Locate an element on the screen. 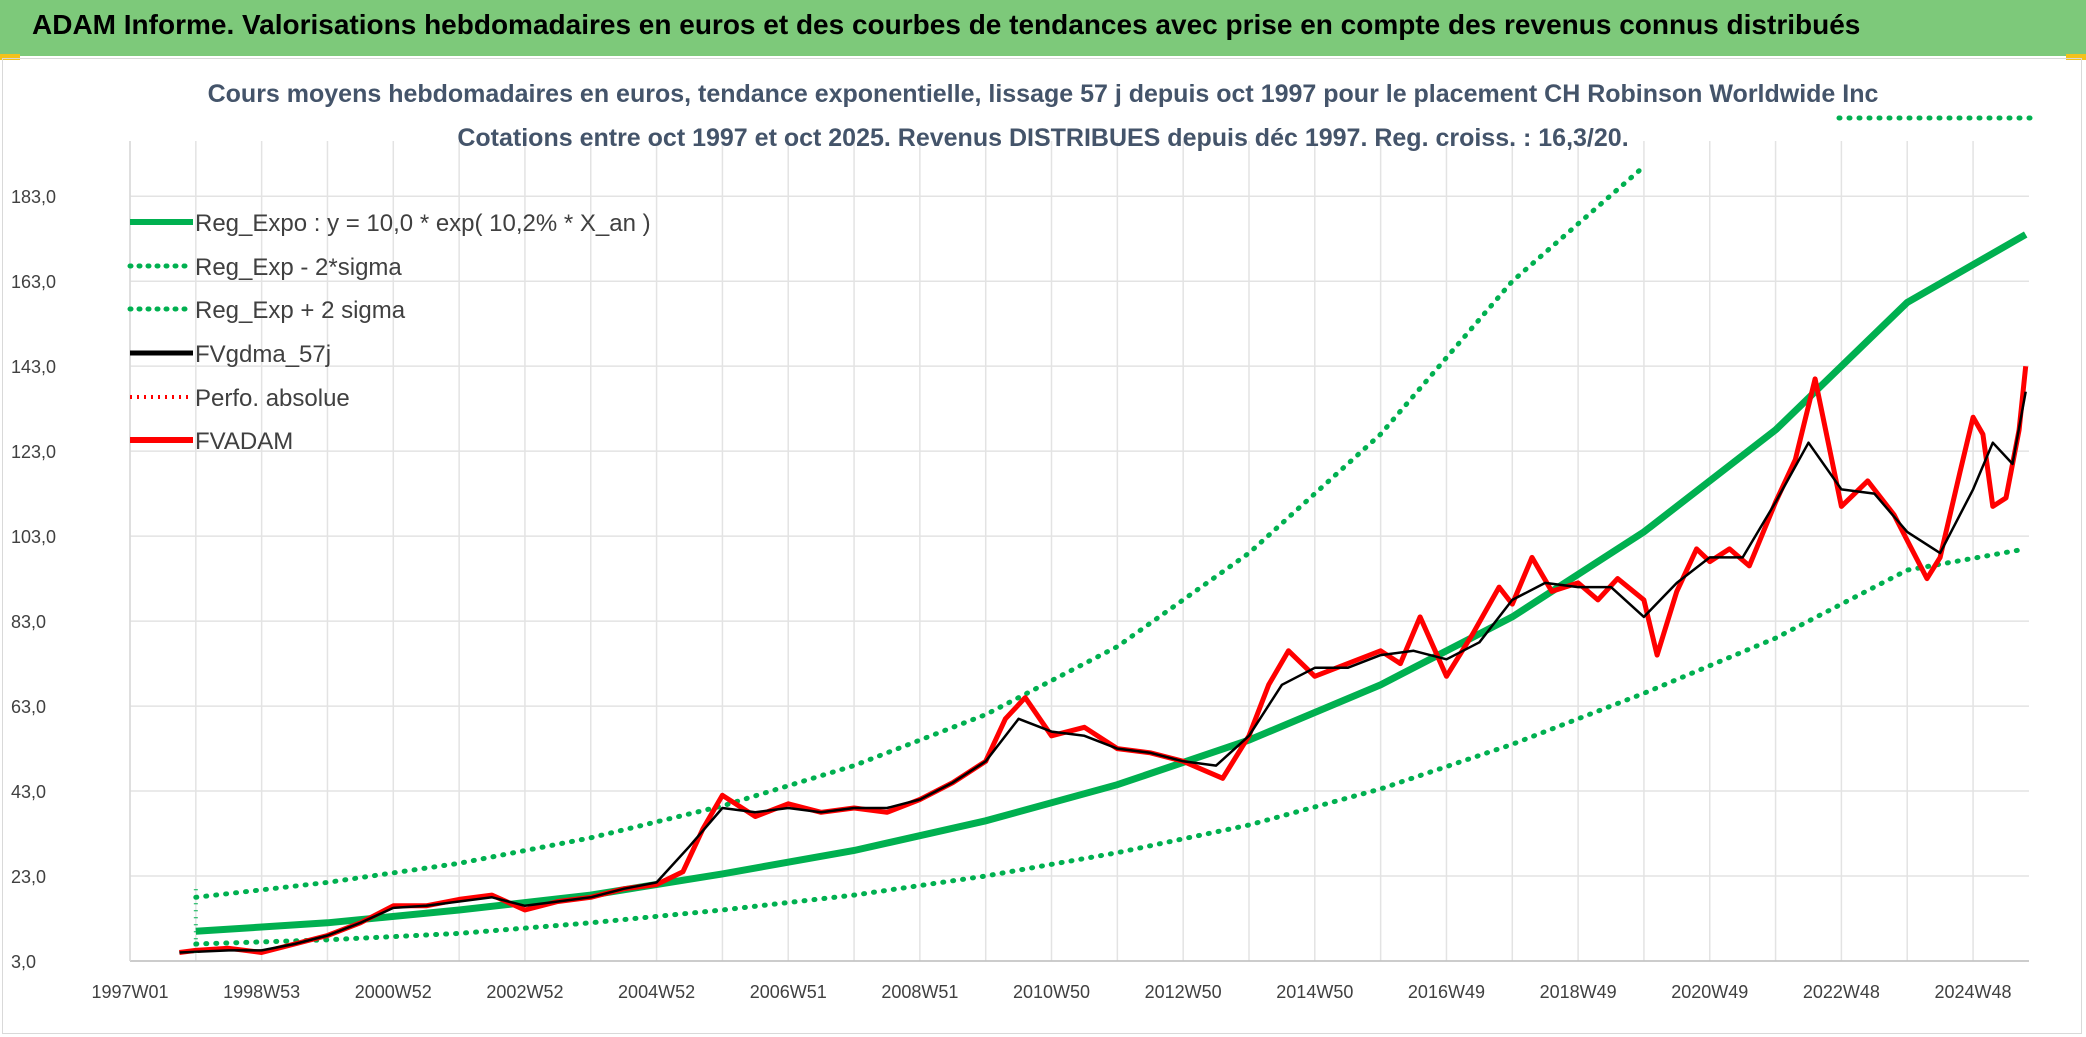  x-tick-label: 2008W51 is located at coordinates (919, 992).